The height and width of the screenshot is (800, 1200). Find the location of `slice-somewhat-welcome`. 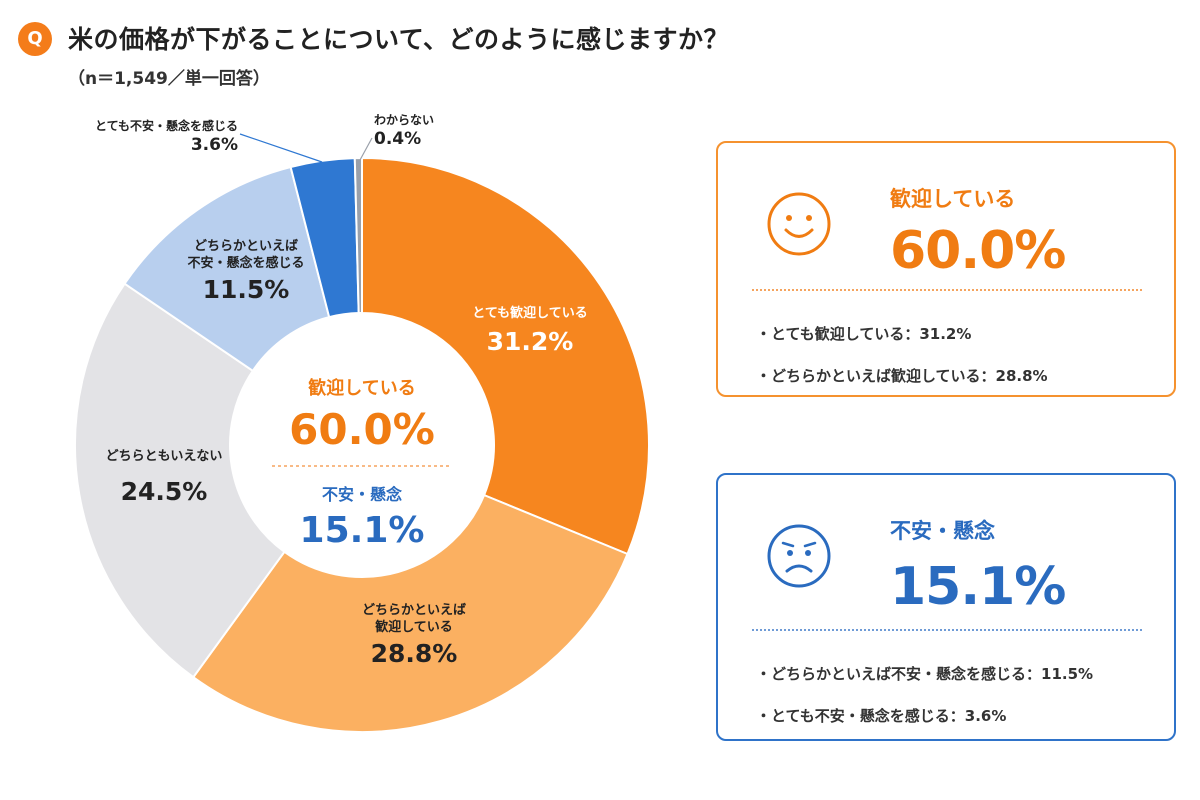

slice-somewhat-welcome is located at coordinates (410, 613).